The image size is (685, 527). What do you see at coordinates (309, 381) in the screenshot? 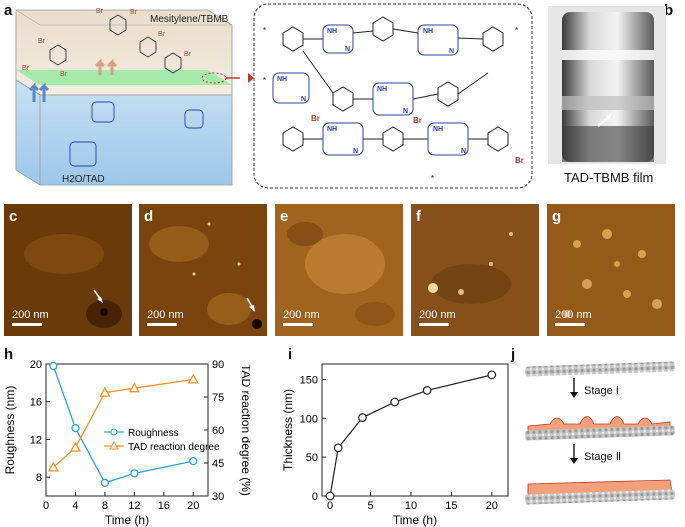
I see `y-tick-label: 150` at bounding box center [309, 381].